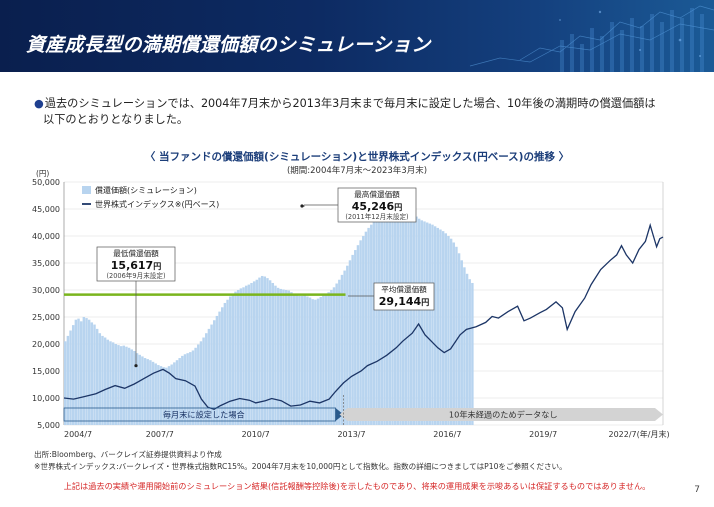 Image resolution: width=714 pixels, height=507 pixels. Describe the element at coordinates (86, 190) in the screenshot. I see `legend-swatch-bar` at that location.